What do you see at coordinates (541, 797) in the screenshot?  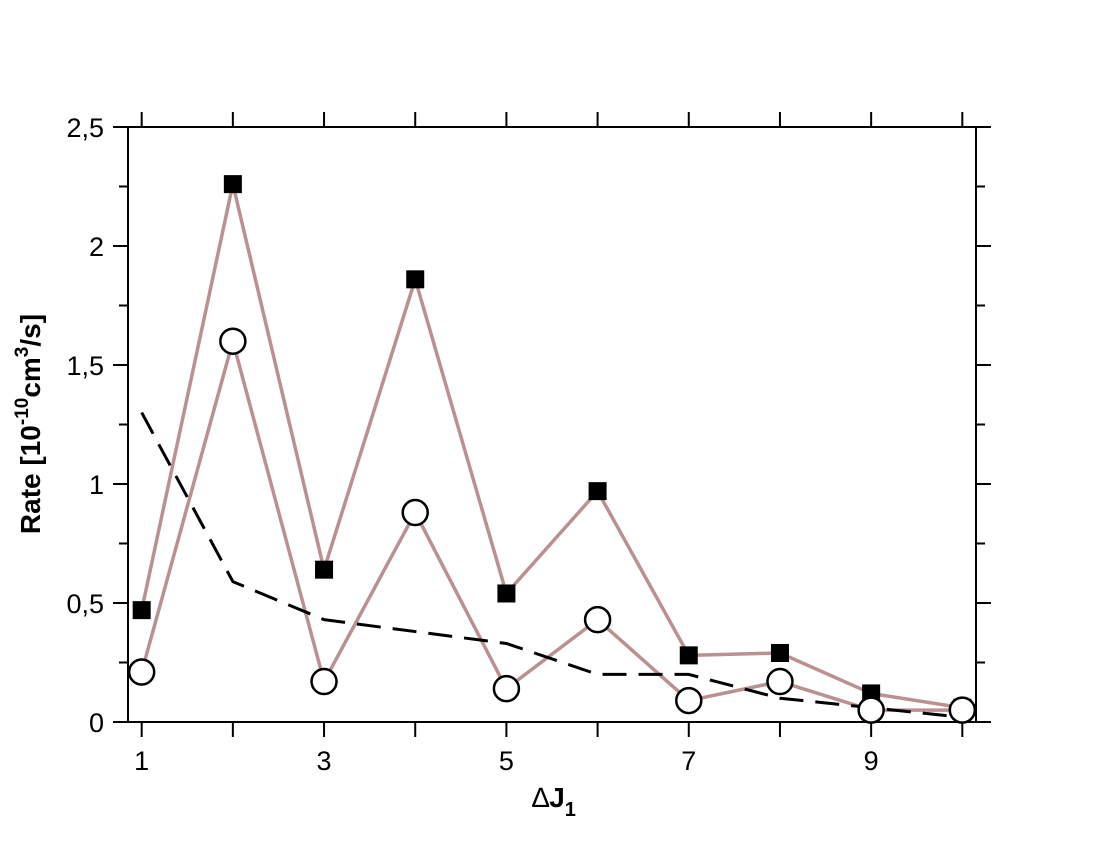 I see `x-axis-title-delta: ∆` at bounding box center [541, 797].